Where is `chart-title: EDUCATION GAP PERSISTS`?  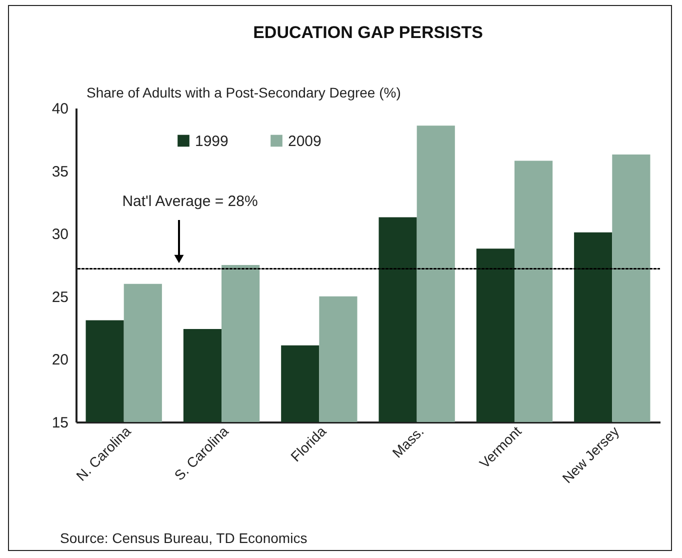 chart-title: EDUCATION GAP PERSISTS is located at coordinates (368, 32).